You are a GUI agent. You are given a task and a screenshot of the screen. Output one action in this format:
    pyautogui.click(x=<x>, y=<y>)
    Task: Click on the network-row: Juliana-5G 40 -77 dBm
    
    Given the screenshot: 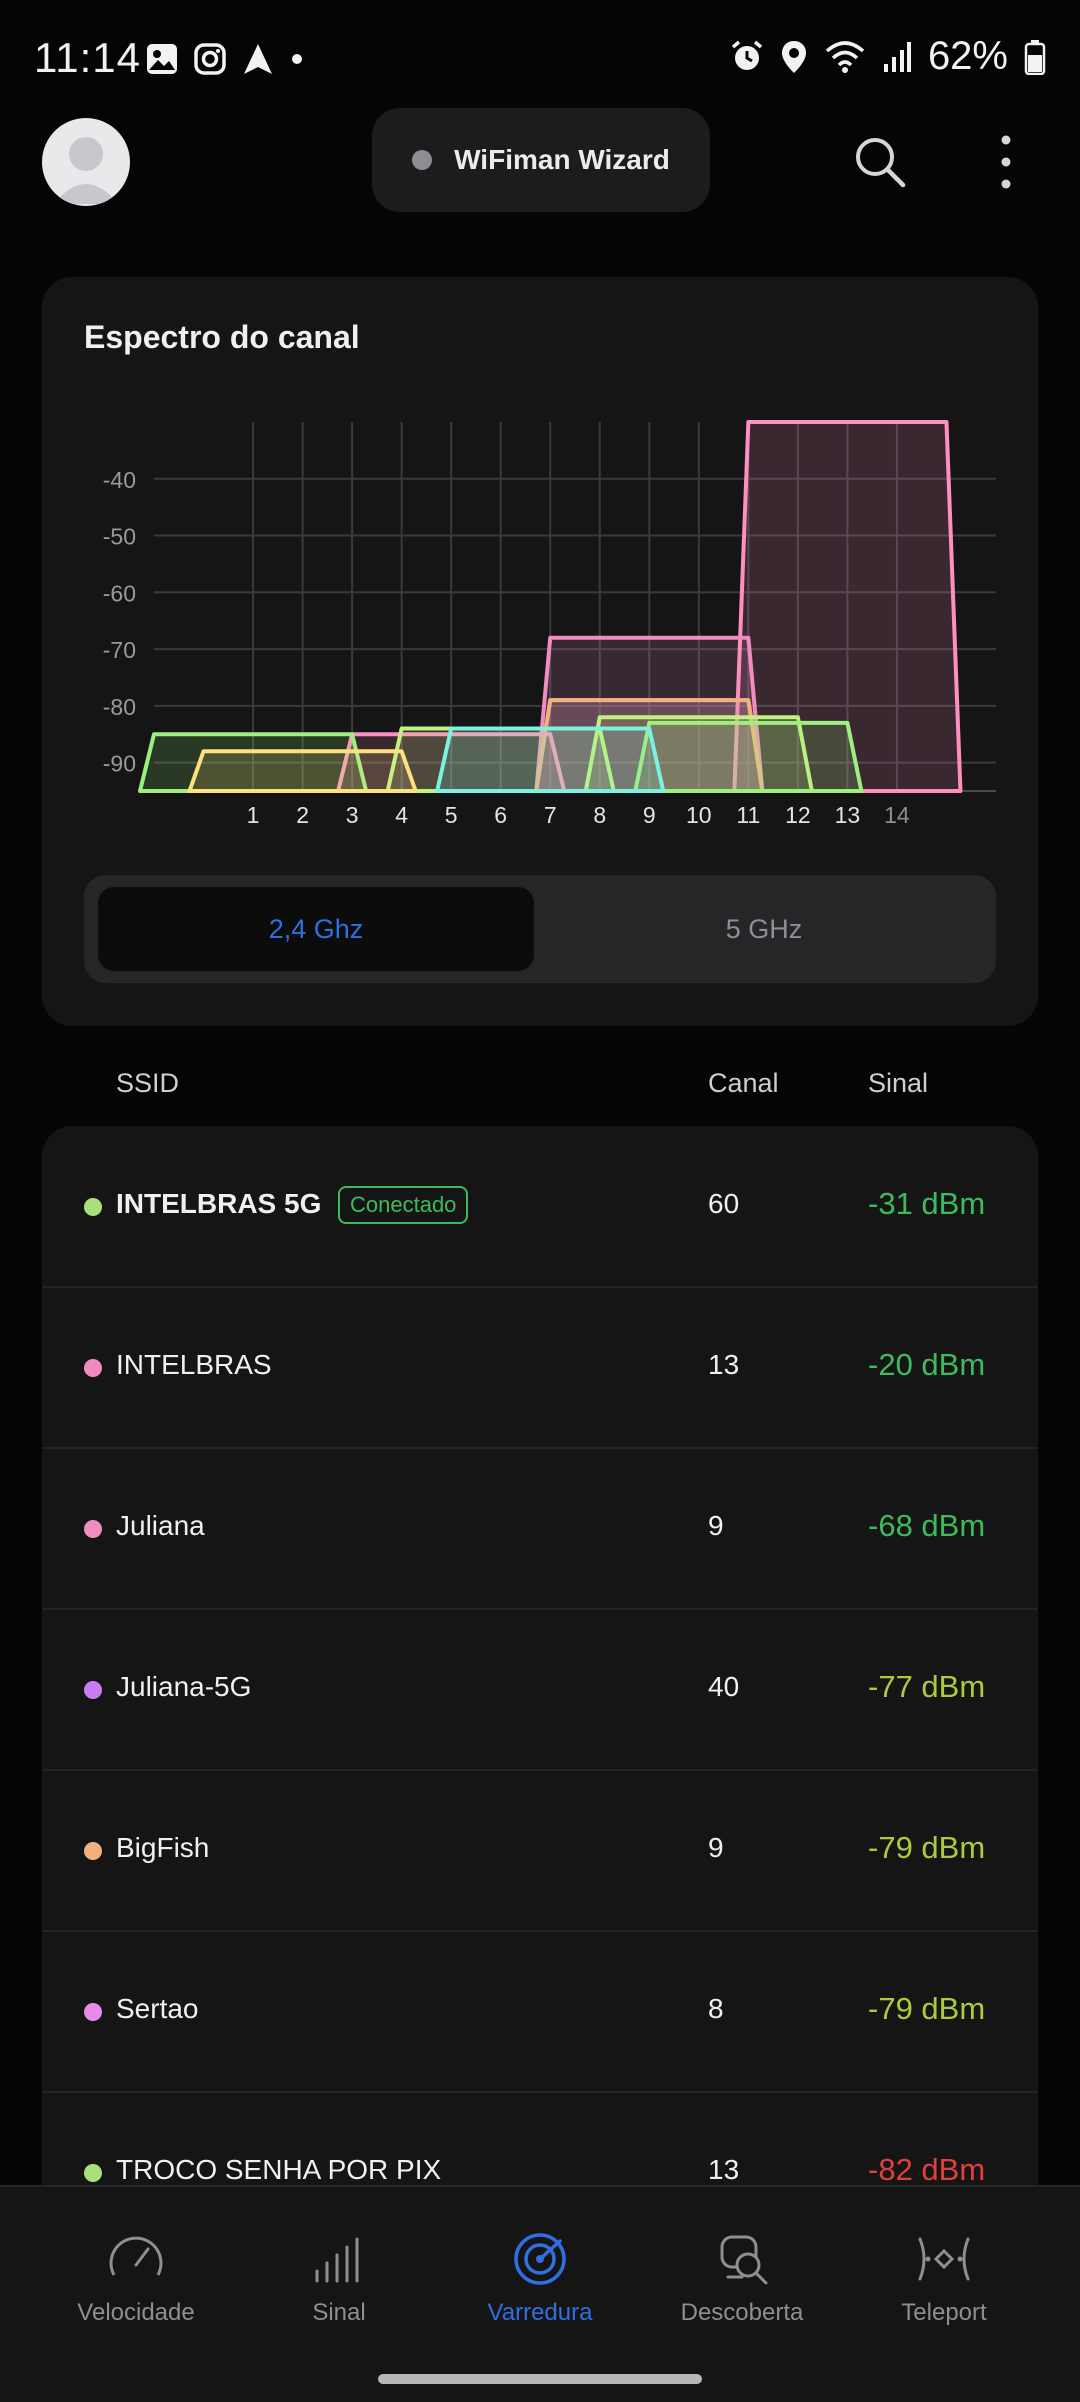 What is the action you would take?
    pyautogui.click(x=540, y=1690)
    